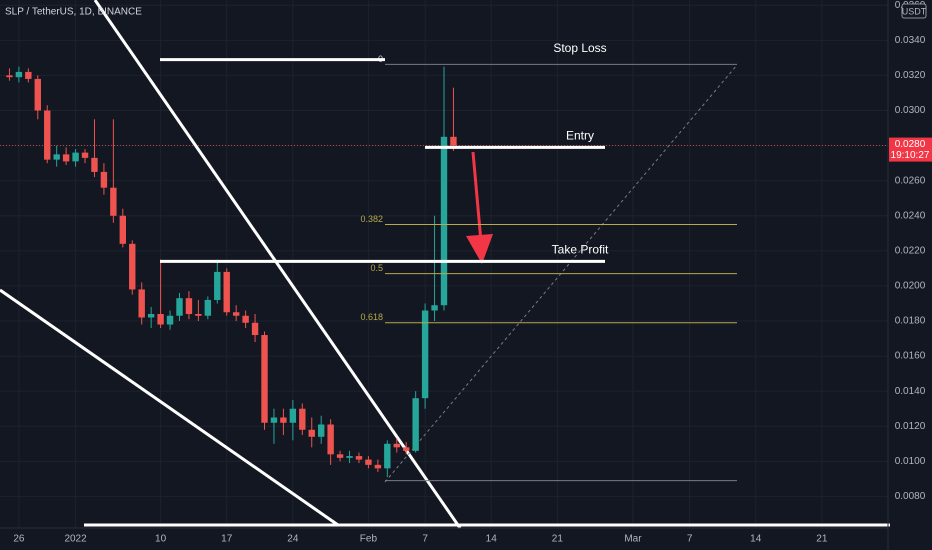 Image resolution: width=932 pixels, height=550 pixels. I want to click on y-tick-label: 0.0200, so click(910, 286).